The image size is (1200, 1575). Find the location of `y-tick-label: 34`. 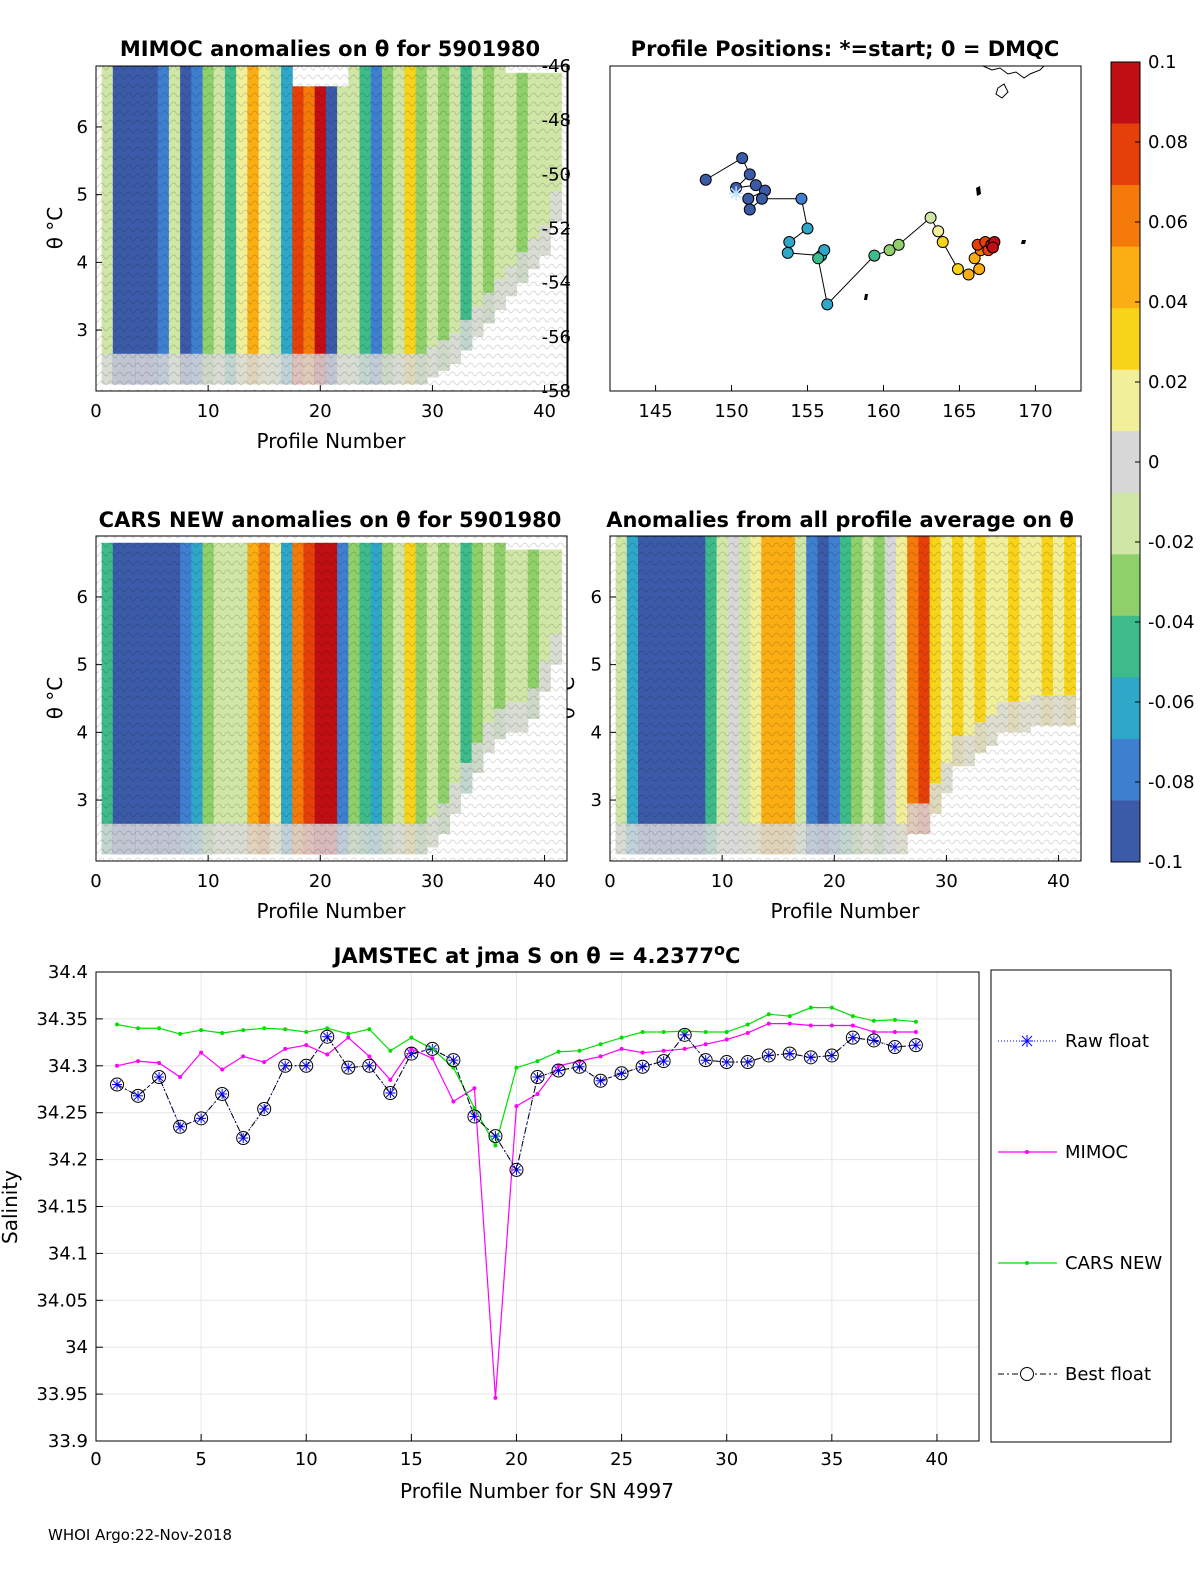

y-tick-label: 34 is located at coordinates (76, 1347).